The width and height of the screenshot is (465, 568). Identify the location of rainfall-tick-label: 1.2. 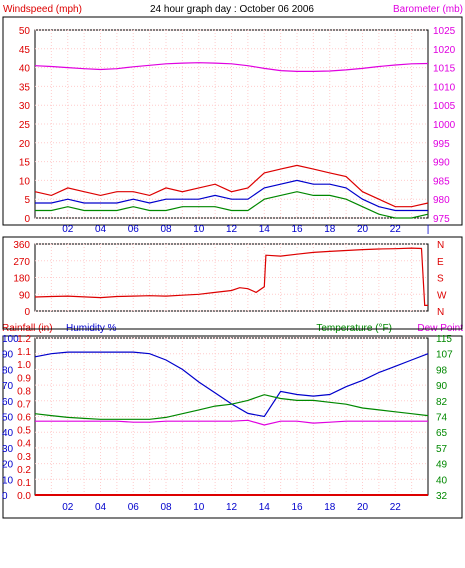
(24, 339).